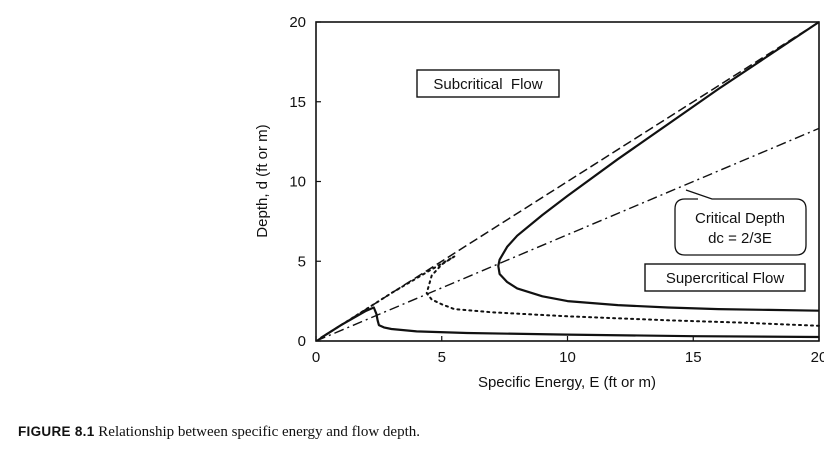 The height and width of the screenshot is (462, 824). Describe the element at coordinates (567, 382) in the screenshot. I see `x-axis-label: Specific Energy, E (ft or m)` at that location.